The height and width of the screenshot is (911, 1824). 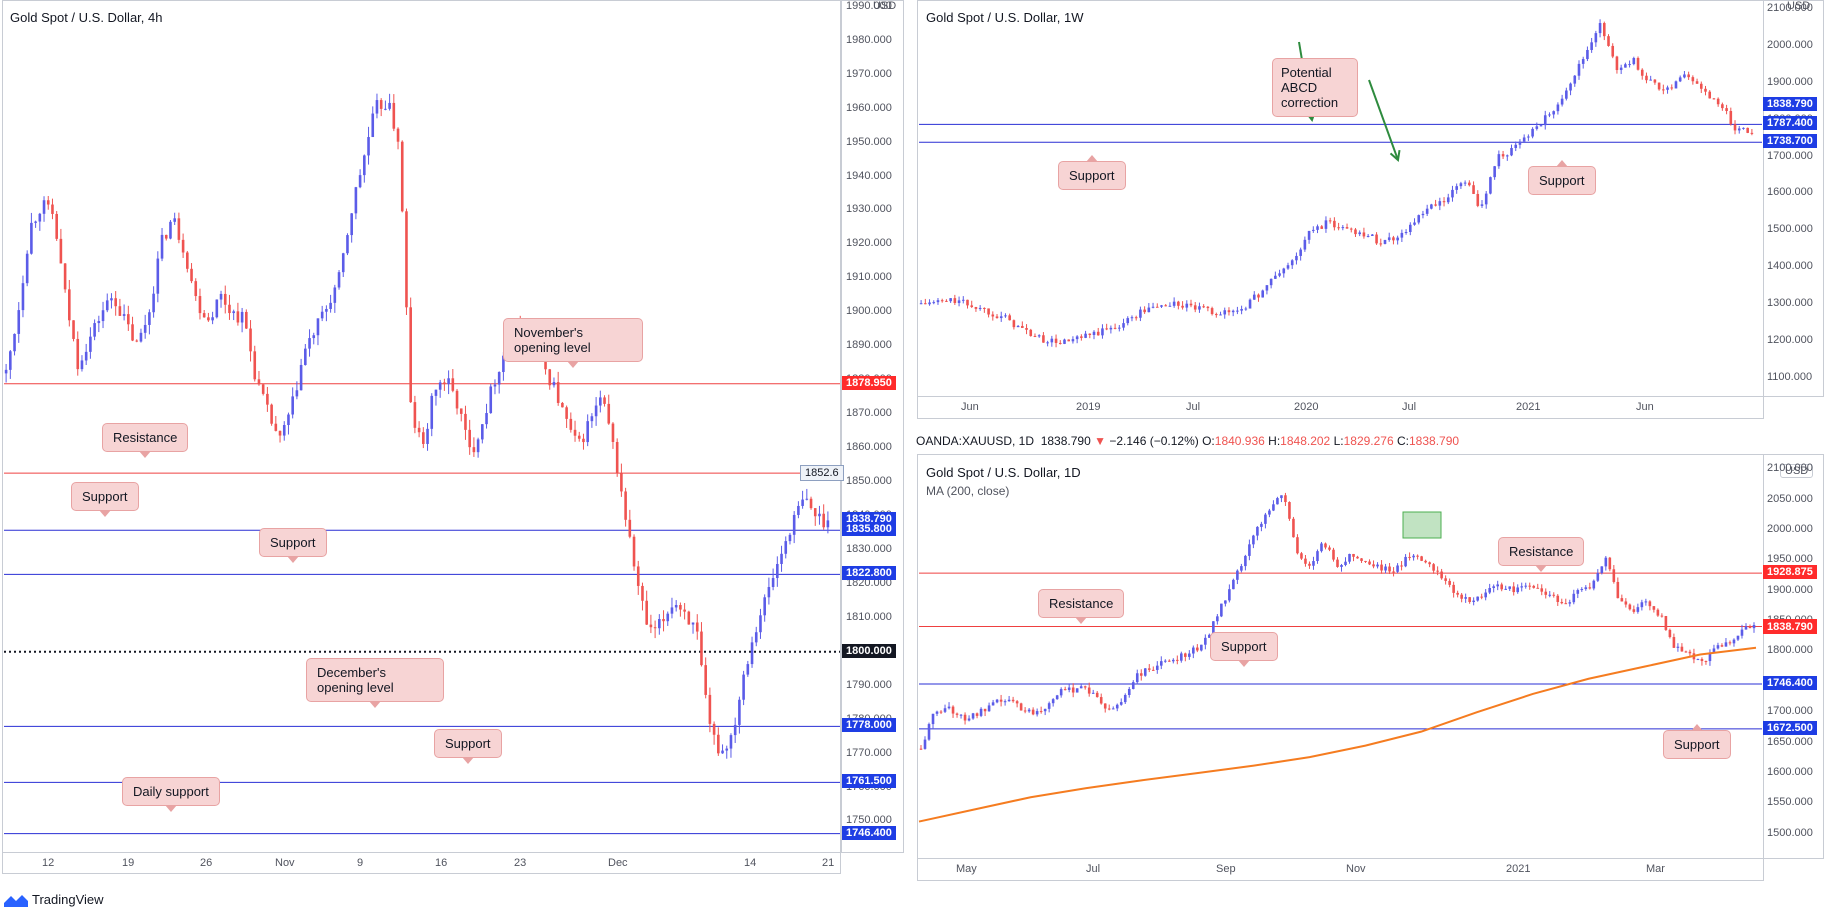 I want to click on y-tick-label: 2000.000, so click(x=1790, y=45).